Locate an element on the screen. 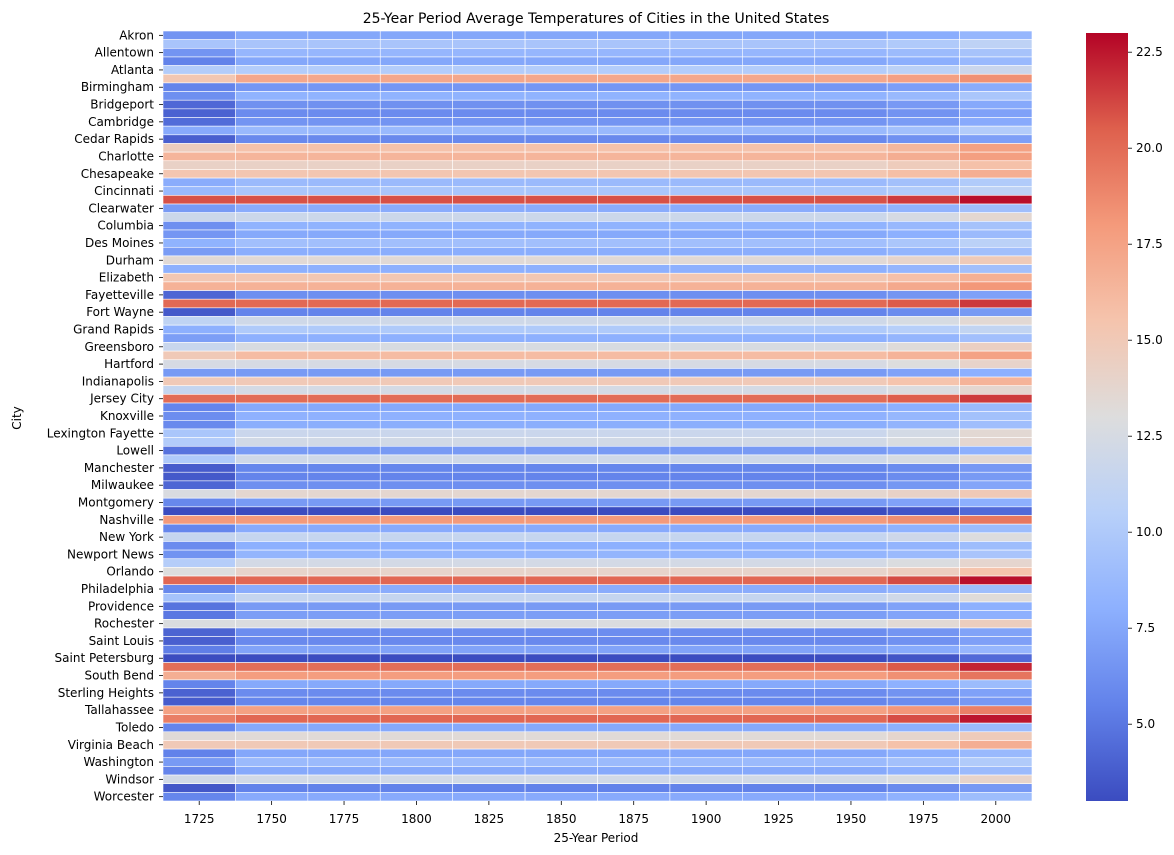  x-tick-label: 1925 is located at coordinates (778, 819).